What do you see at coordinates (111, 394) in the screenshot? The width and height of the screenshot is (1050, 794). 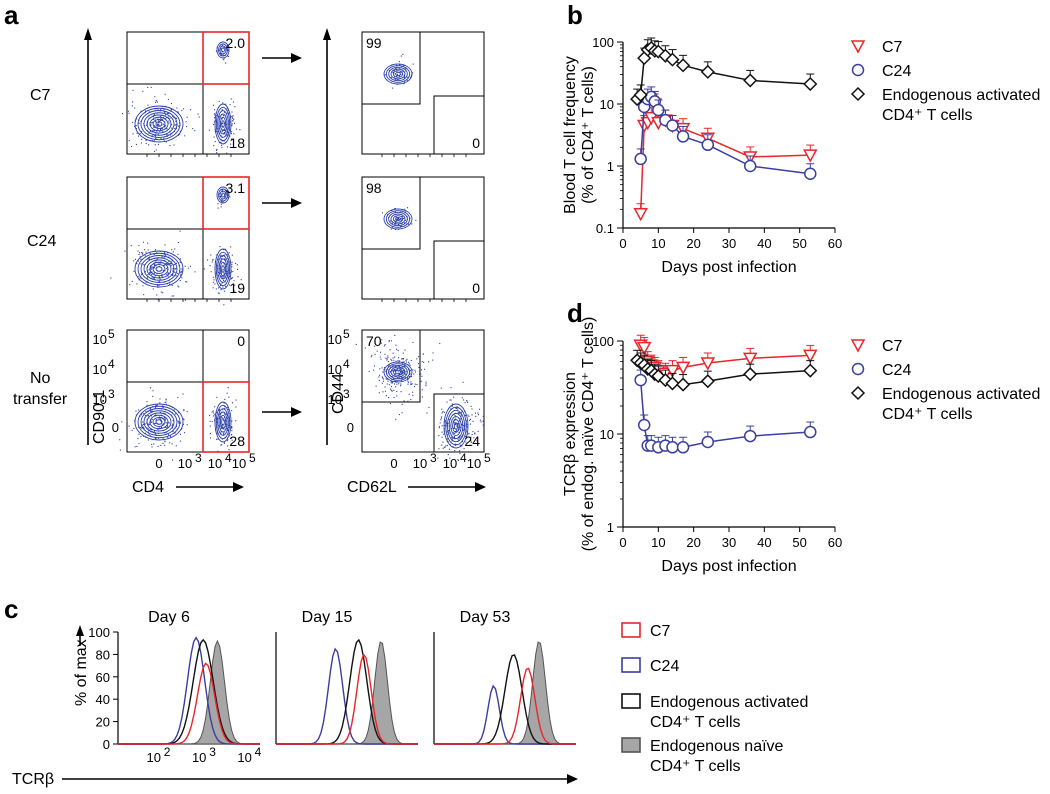 I see `cd4-plot-ytick-exp-2: 3` at bounding box center [111, 394].